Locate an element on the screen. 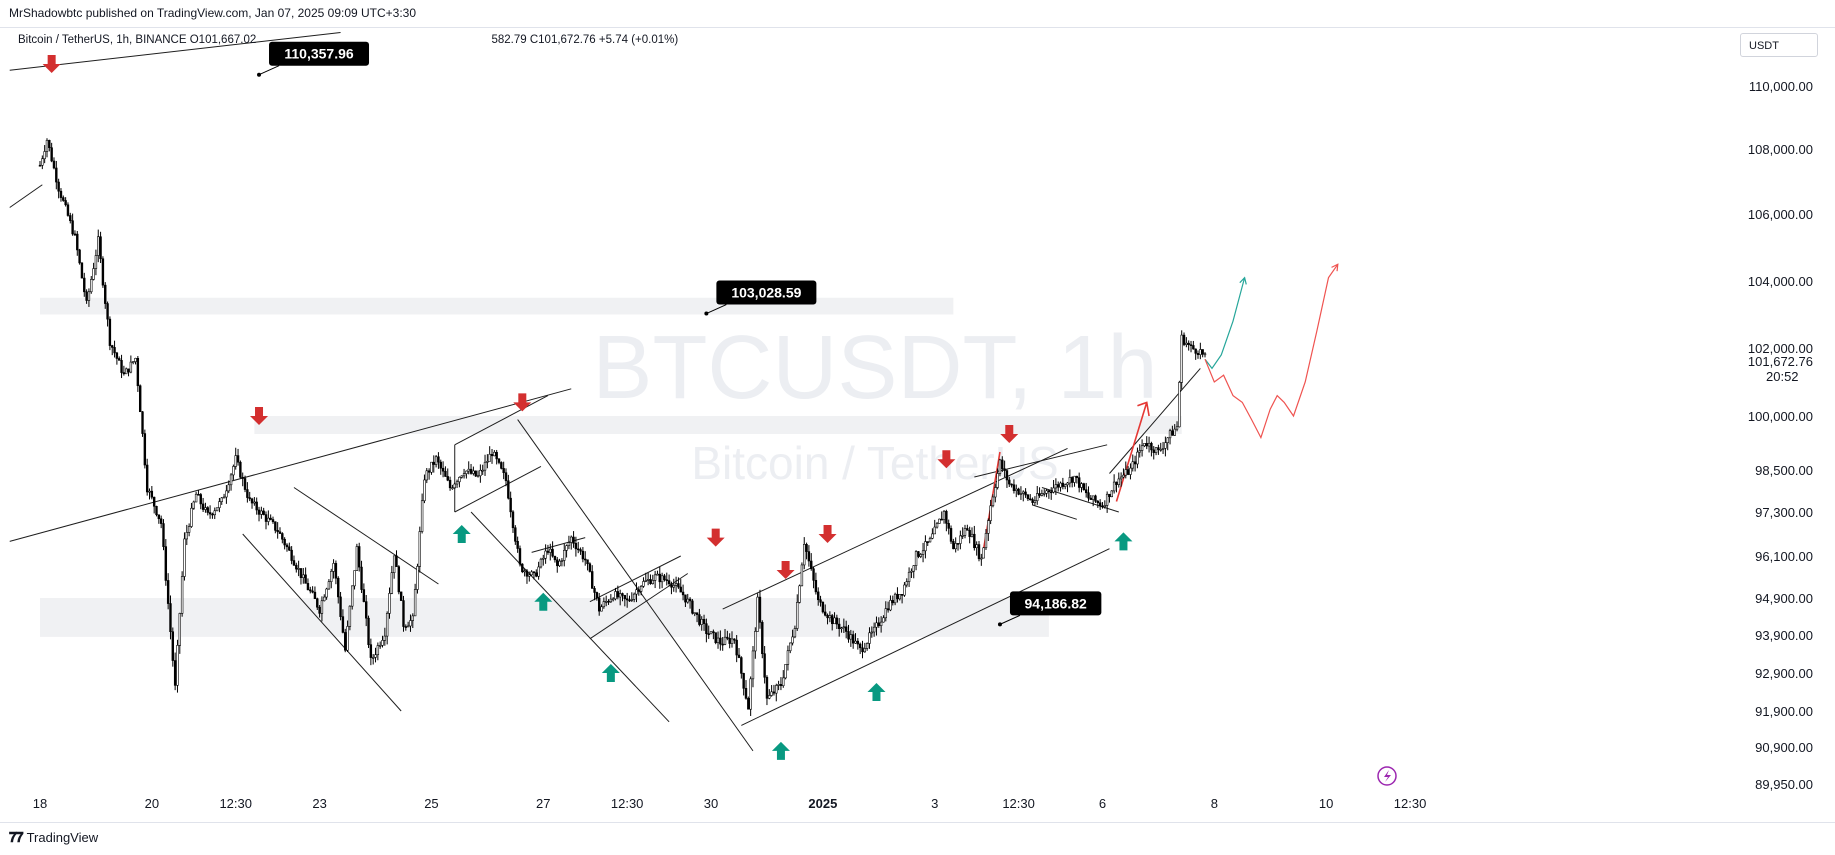  trendline is located at coordinates (1155, 421).